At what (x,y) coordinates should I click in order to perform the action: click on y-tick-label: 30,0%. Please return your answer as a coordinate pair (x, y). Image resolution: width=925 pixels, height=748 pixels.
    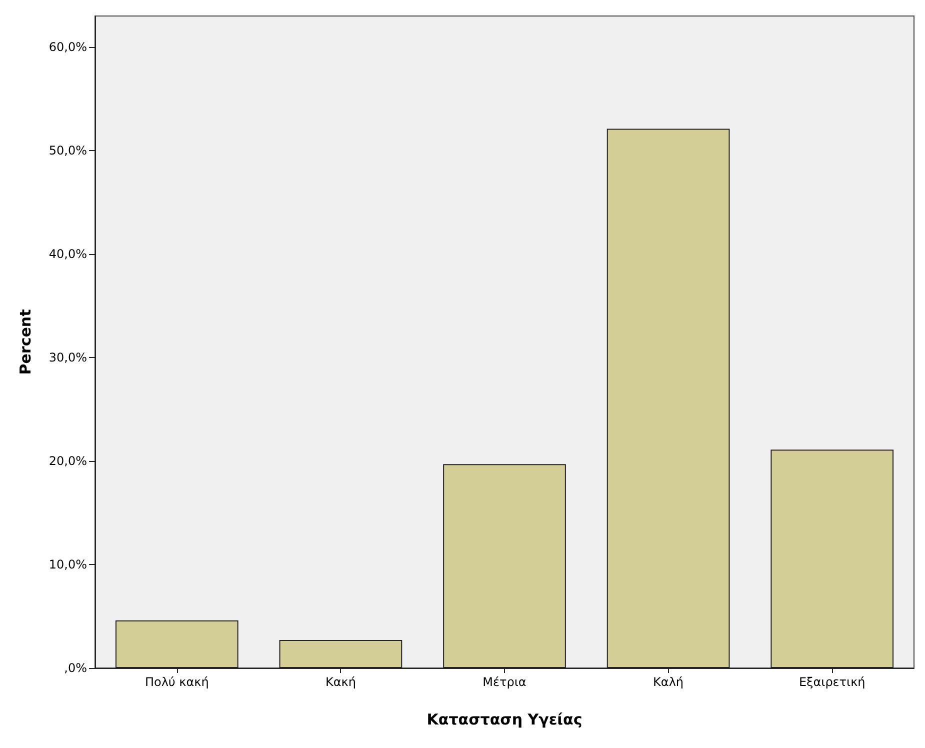
    Looking at the image, I should click on (67, 357).